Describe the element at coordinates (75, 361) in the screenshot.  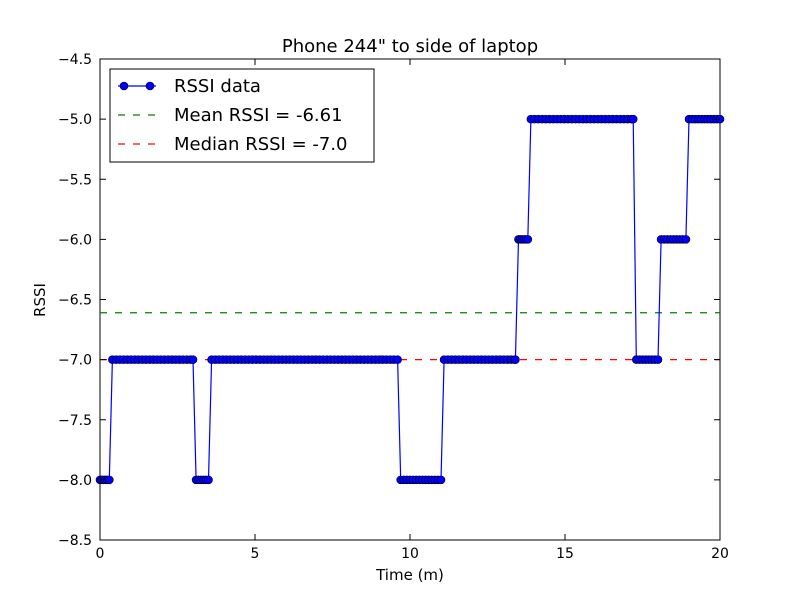
I see `y-tick-label: −7.0` at that location.